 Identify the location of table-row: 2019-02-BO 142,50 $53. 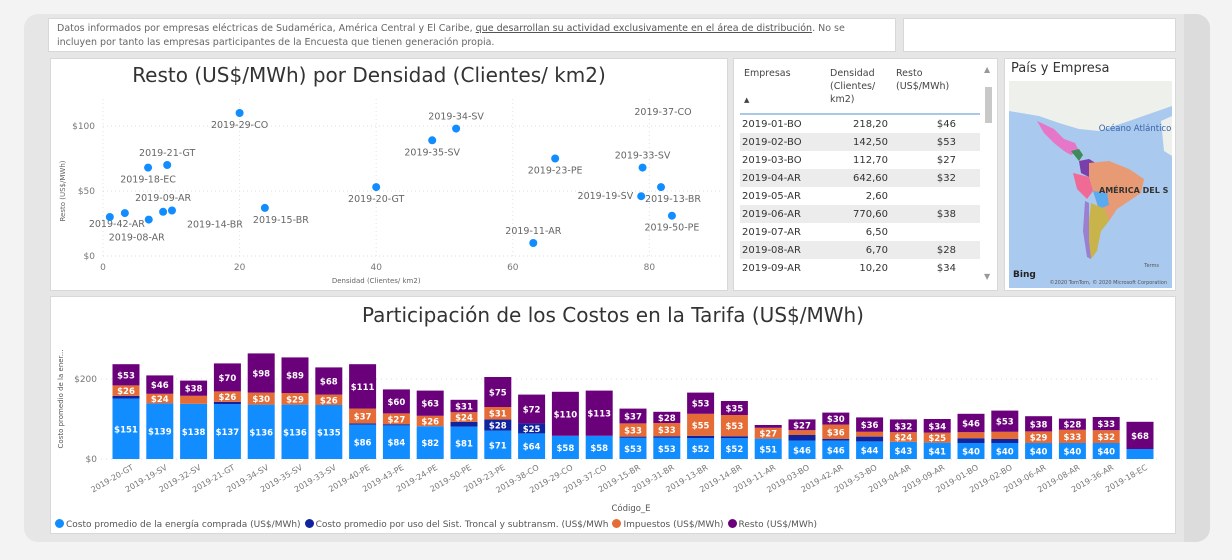
(860, 142).